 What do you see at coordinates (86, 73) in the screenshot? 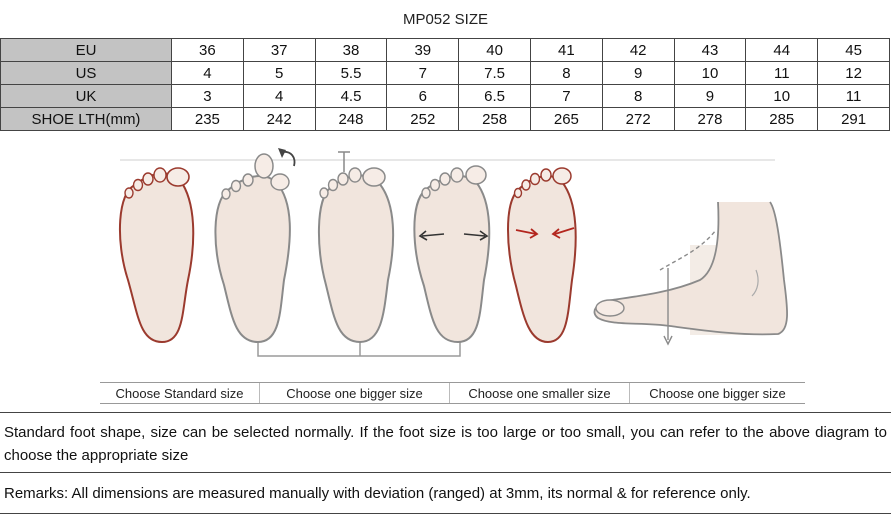
I see `row-header: US` at bounding box center [86, 73].